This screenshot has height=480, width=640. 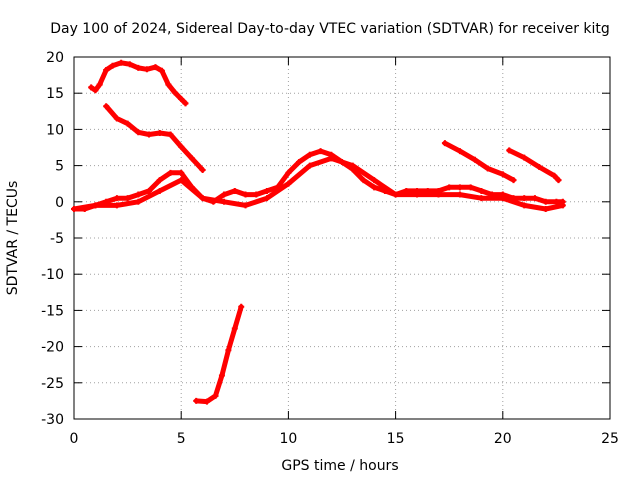 What do you see at coordinates (503, 439) in the screenshot?
I see `x-tick-label: 20` at bounding box center [503, 439].